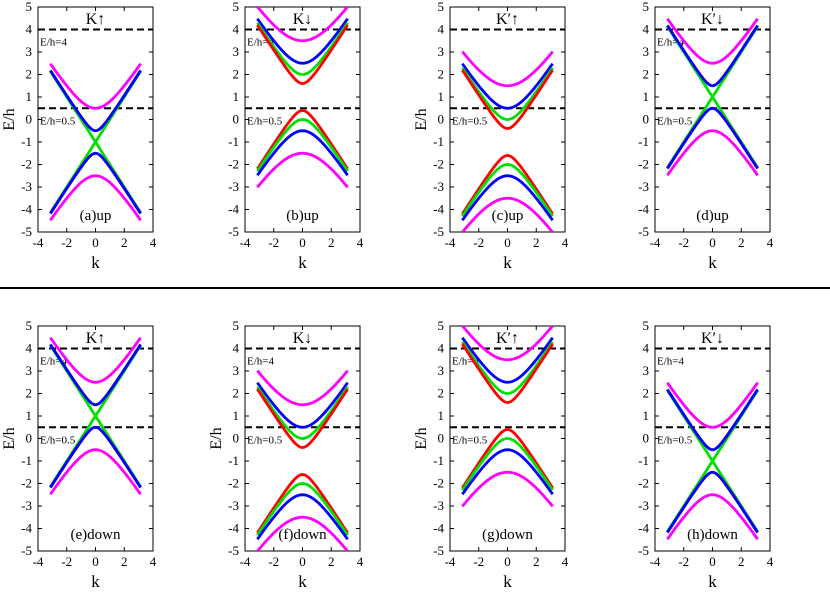  Describe the element at coordinates (96, 338) in the screenshot. I see `panel-title: K↑` at that location.